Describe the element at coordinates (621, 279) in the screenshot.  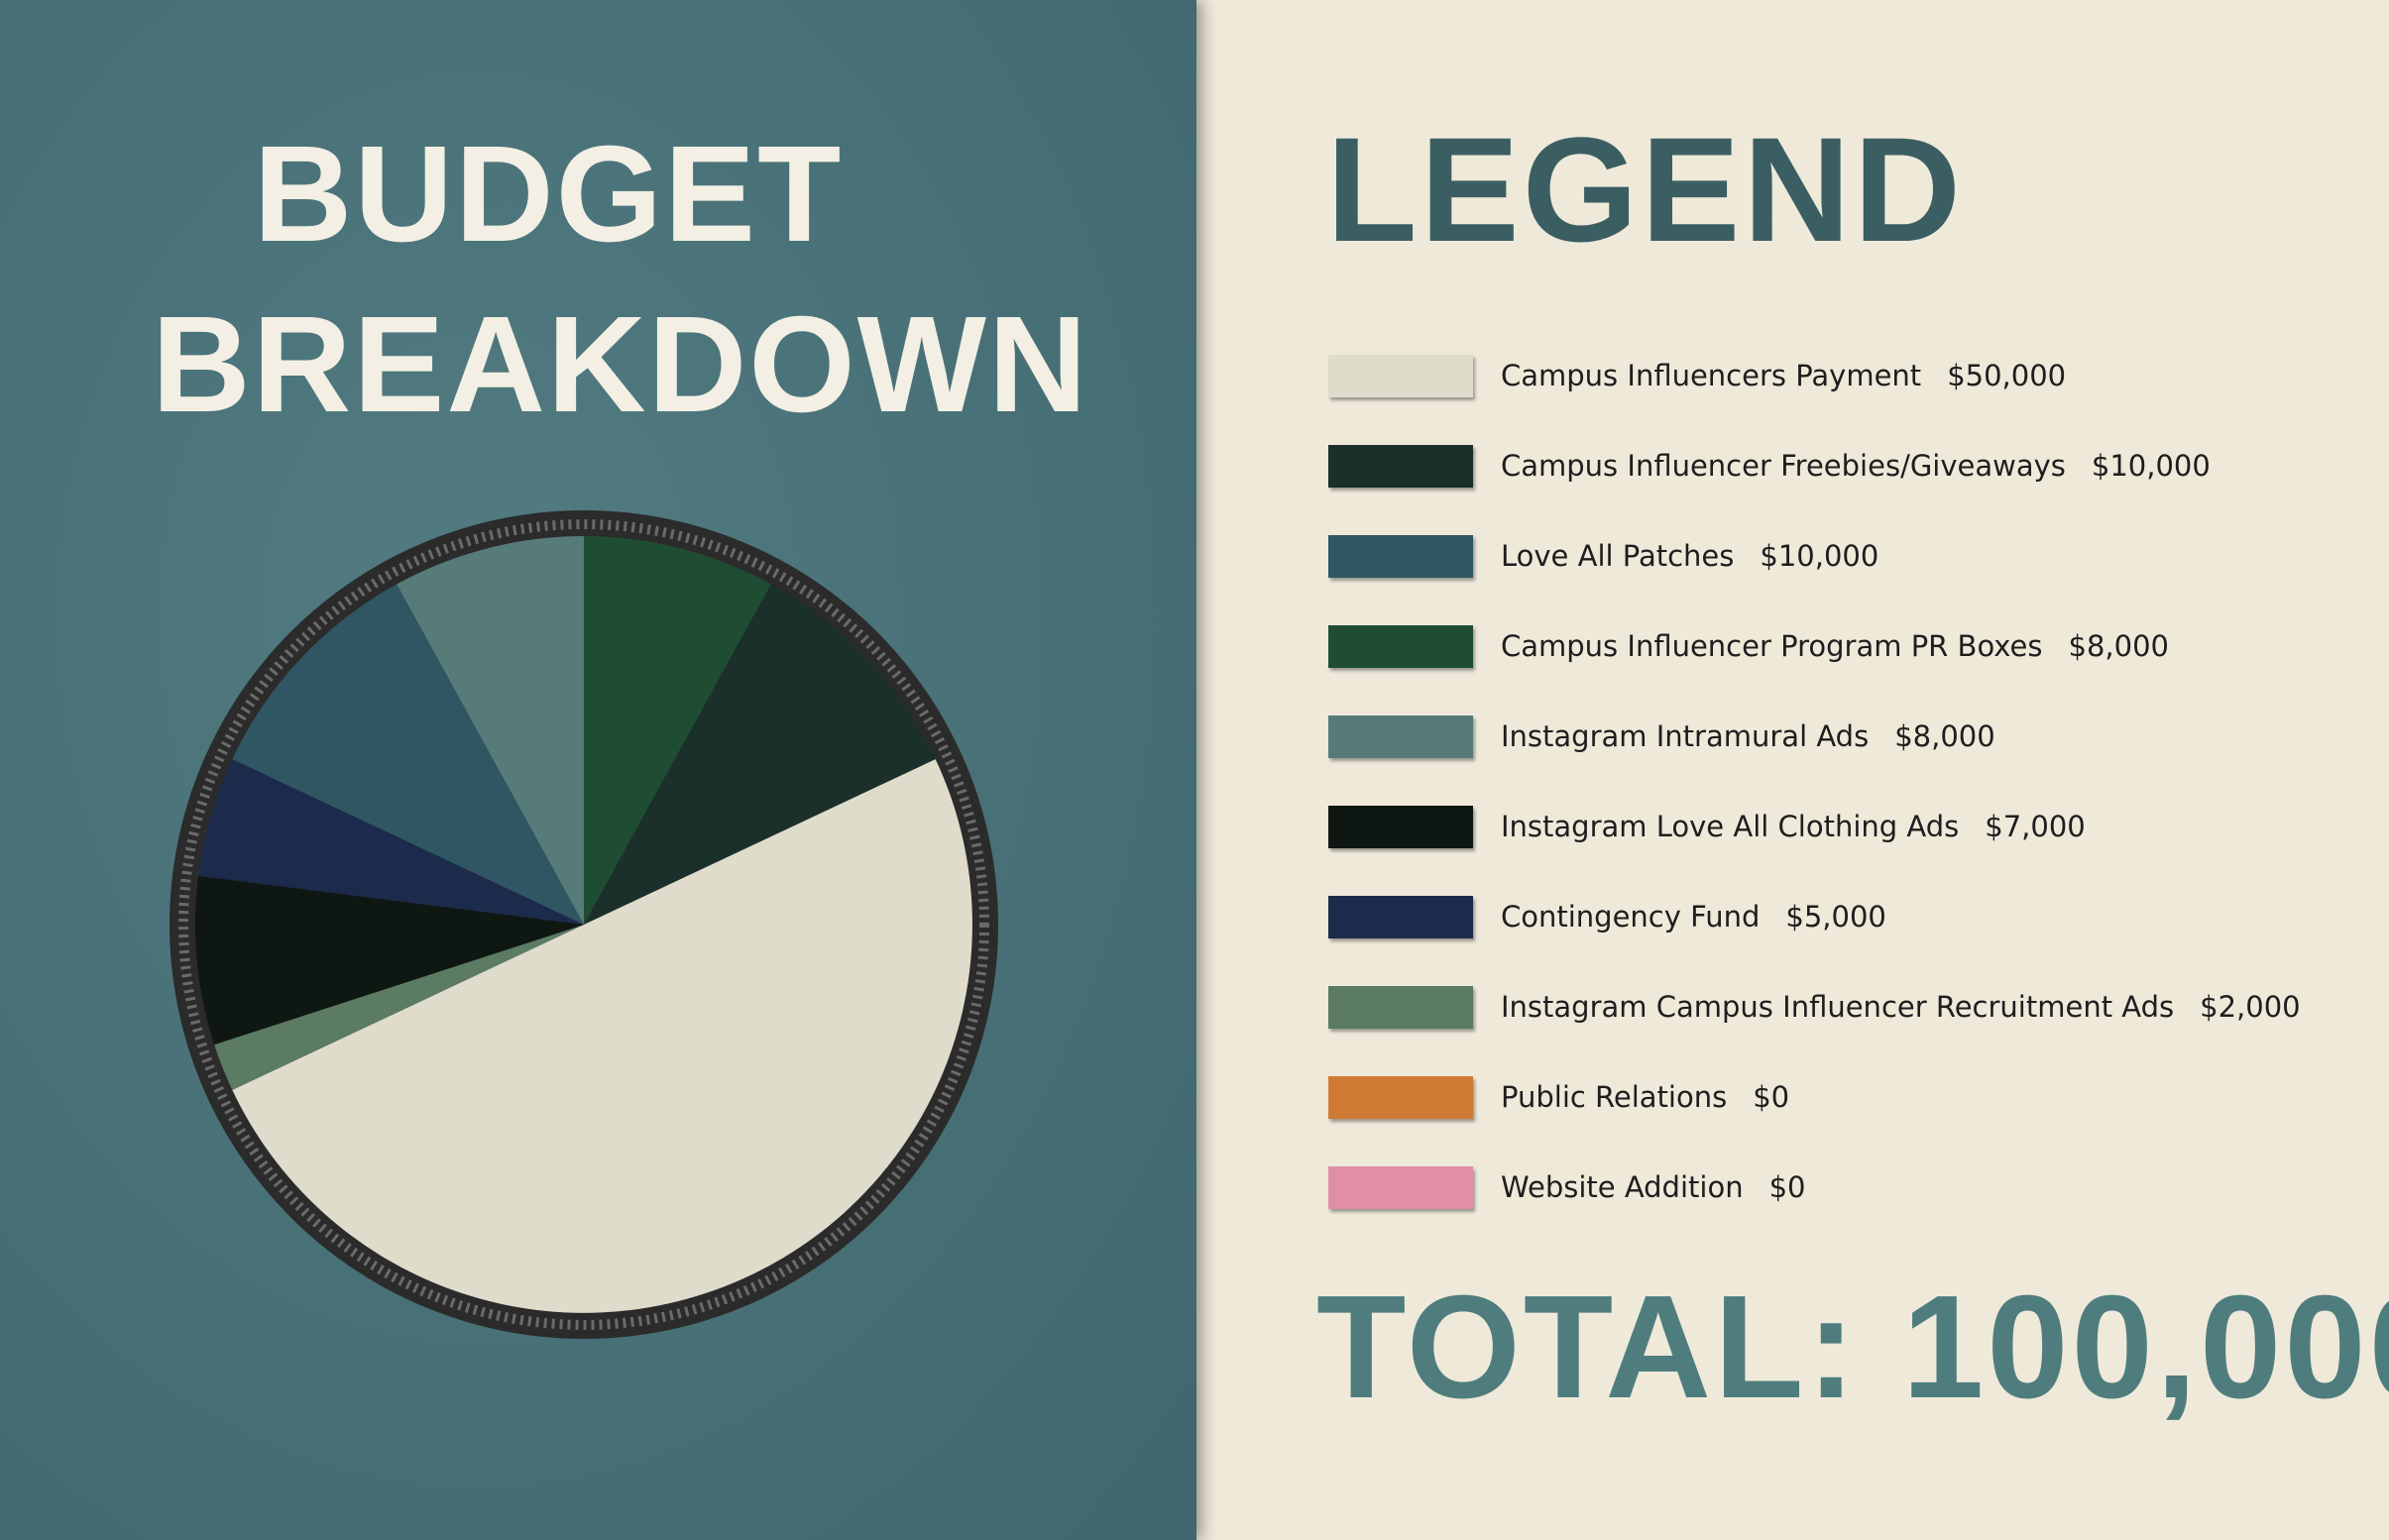
I see `chart-title: BUDGET BREAKDOWN` at that location.